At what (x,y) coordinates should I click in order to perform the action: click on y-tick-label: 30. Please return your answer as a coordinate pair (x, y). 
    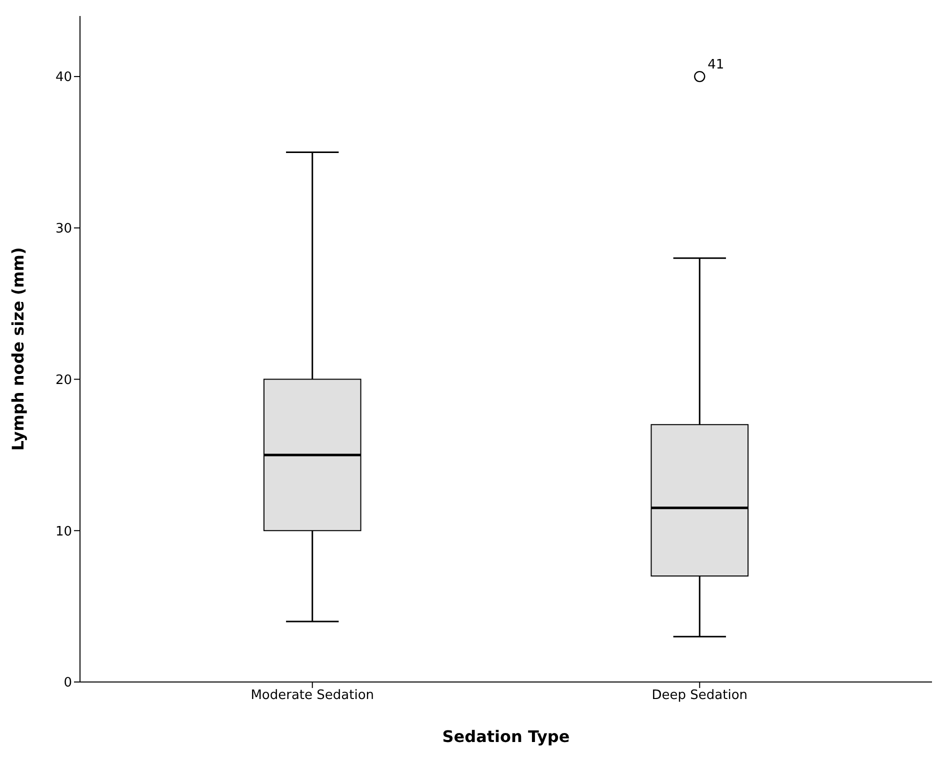
    Looking at the image, I should click on (63, 229).